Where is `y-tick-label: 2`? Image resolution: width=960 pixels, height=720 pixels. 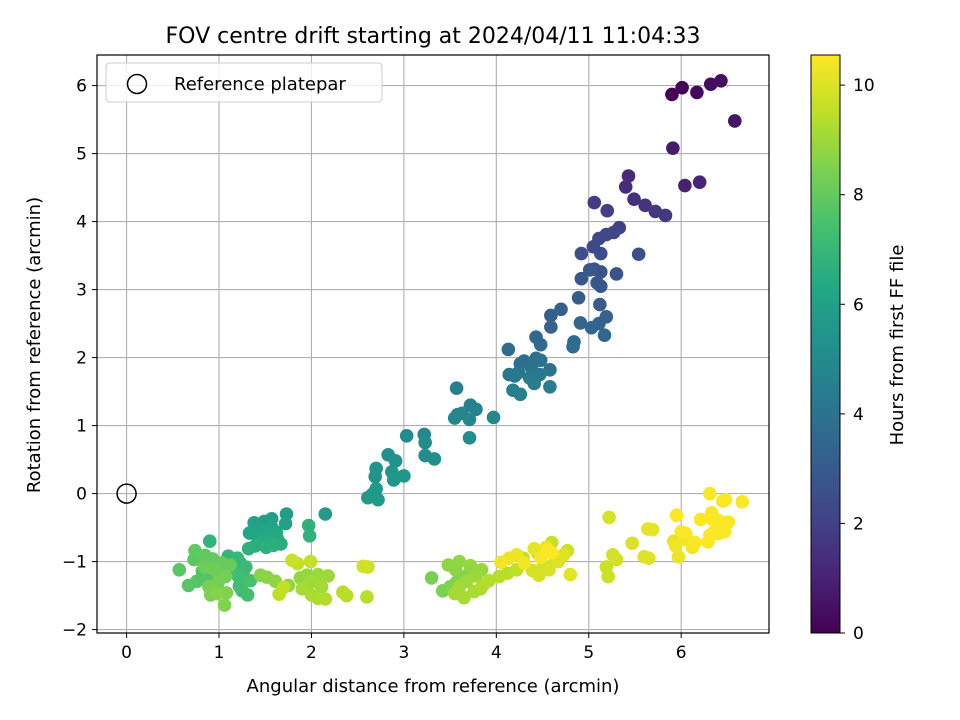
y-tick-label: 2 is located at coordinates (81, 359).